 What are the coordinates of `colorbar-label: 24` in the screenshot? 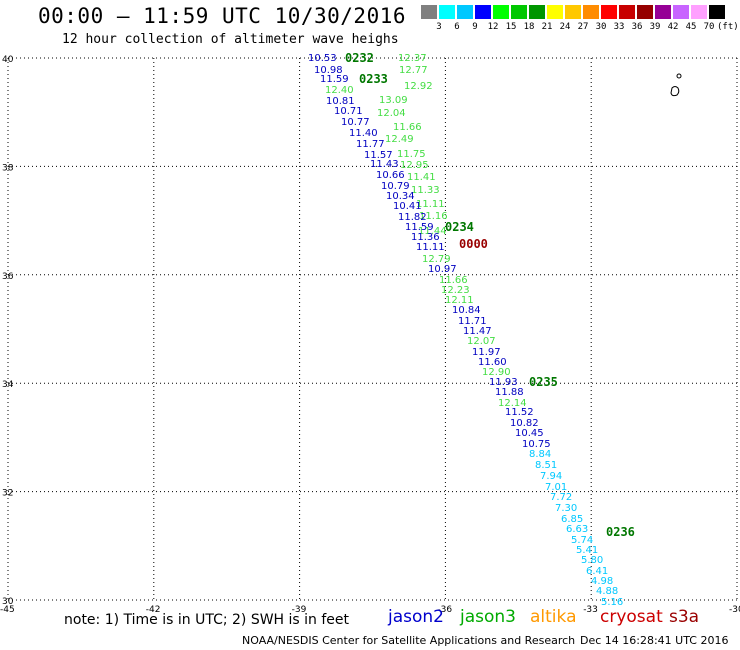 It's located at (565, 27).